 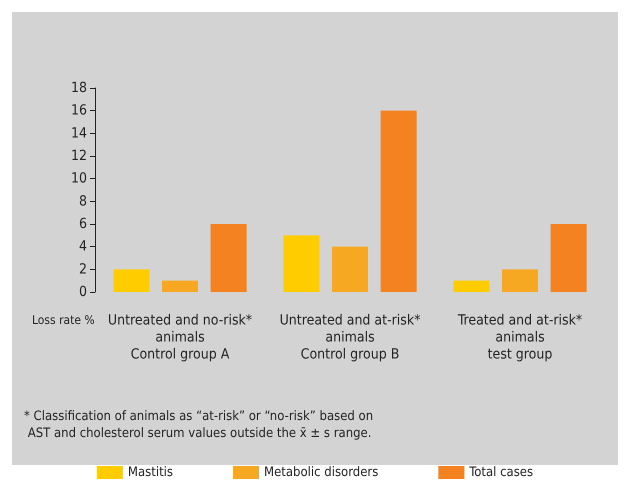 I want to click on y-tick-label: 18, so click(x=78, y=88).